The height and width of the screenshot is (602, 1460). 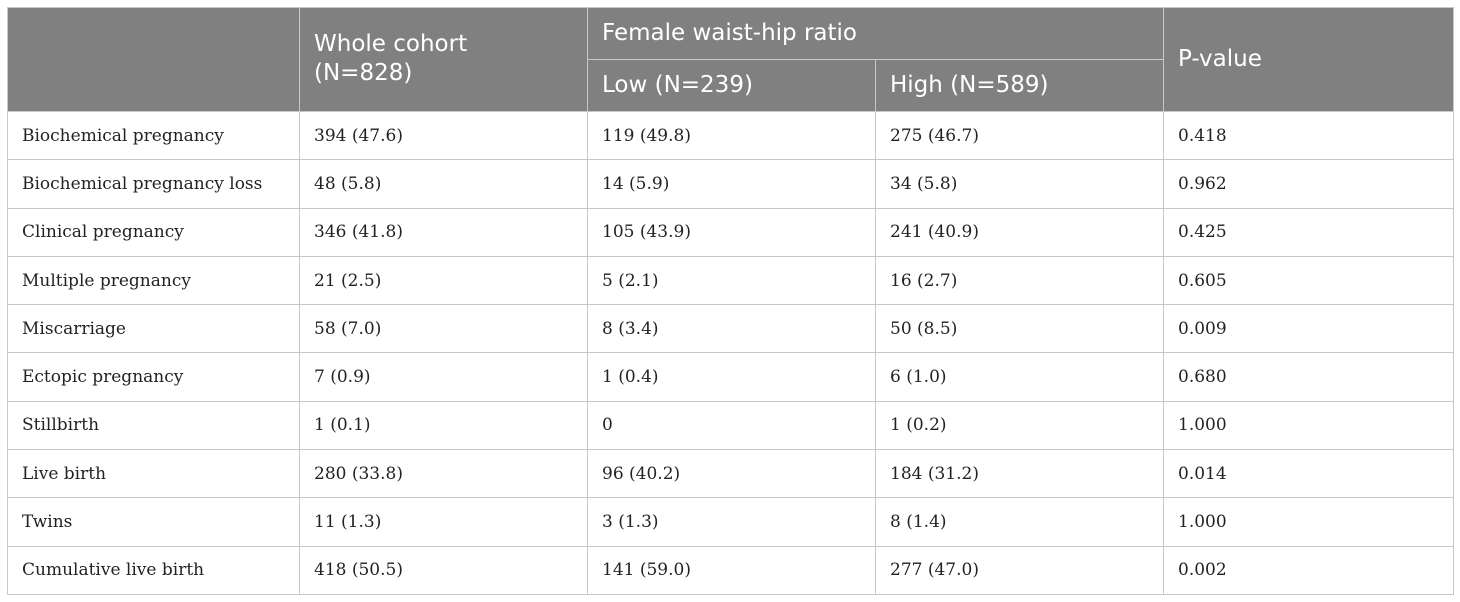 What do you see at coordinates (1019, 425) in the screenshot?
I see `cell-high: 1 (0.2)` at bounding box center [1019, 425].